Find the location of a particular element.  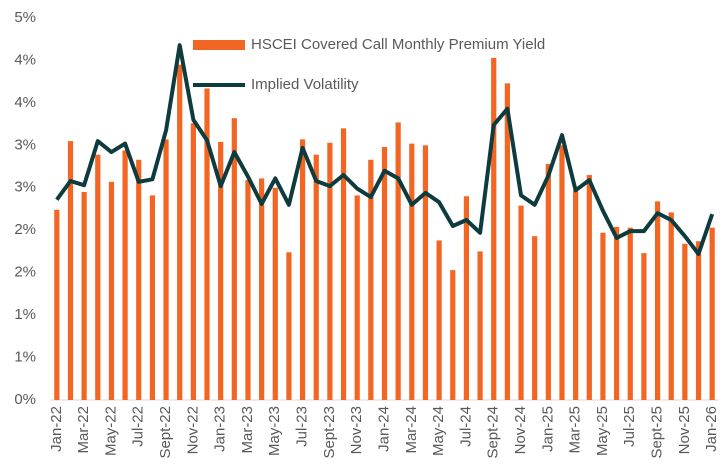

x-tick-label: Jul-22 is located at coordinates (138, 426).